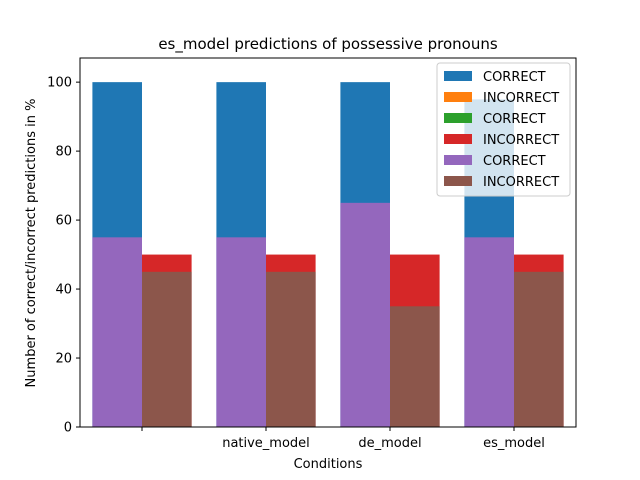 This screenshot has height=480, width=640. What do you see at coordinates (291, 349) in the screenshot?
I see `bar-series-5-native_model` at bounding box center [291, 349].